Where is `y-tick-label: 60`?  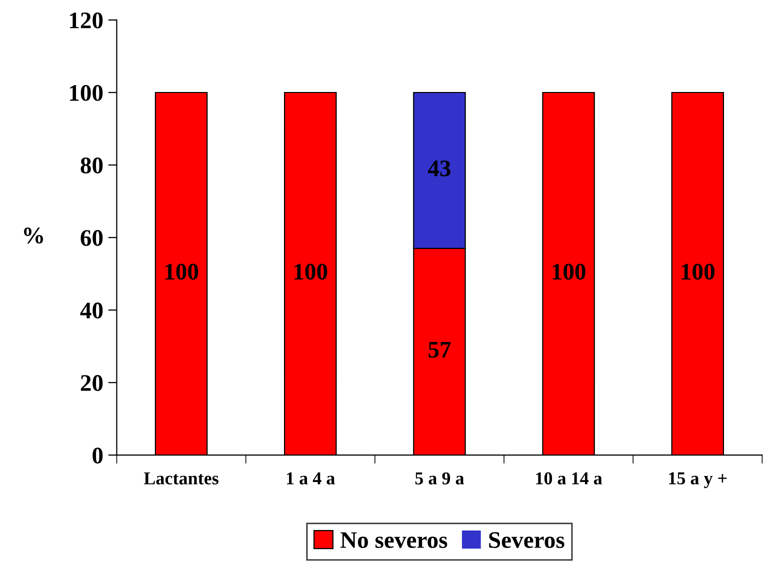
y-tick-label: 60 is located at coordinates (91, 238).